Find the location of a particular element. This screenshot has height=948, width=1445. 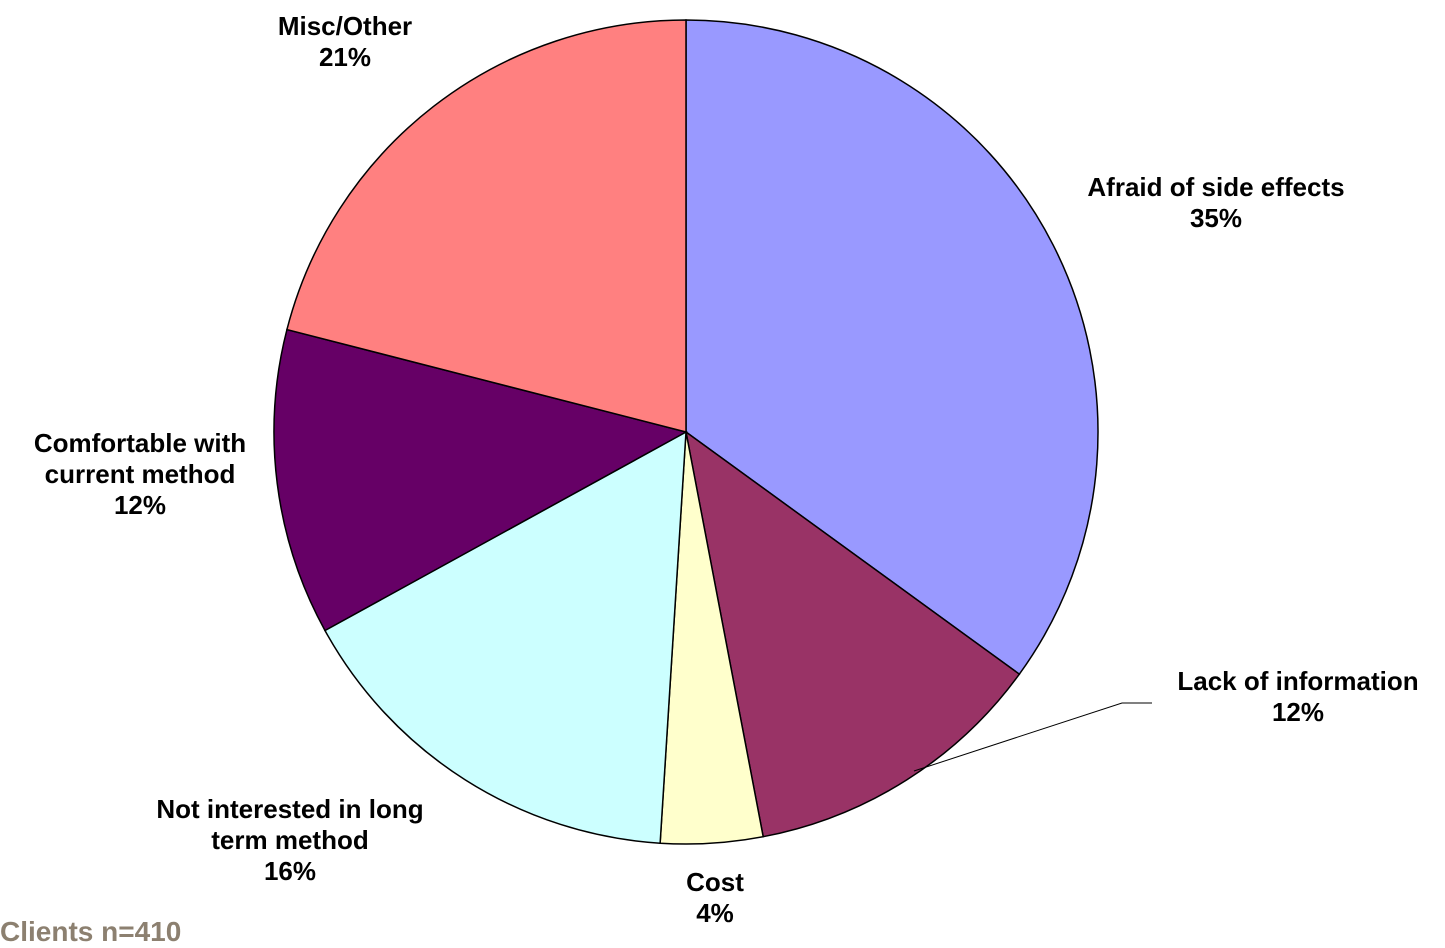

slice-percent-3: 16% is located at coordinates (290, 871).